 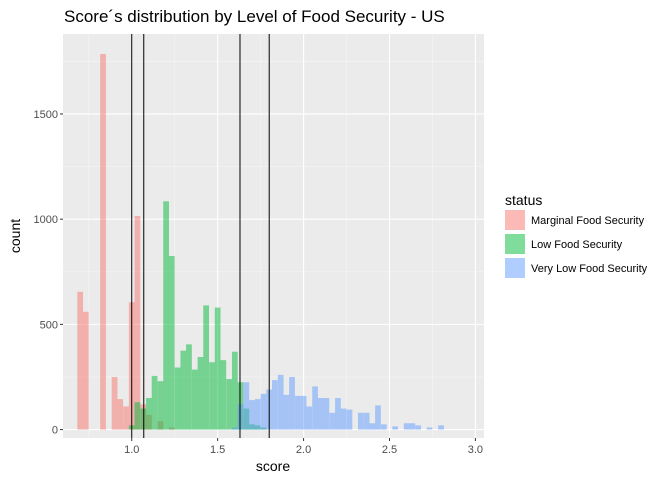 What do you see at coordinates (588, 221) in the screenshot?
I see `legend-label-marginal-food-security: Marginal Food Security` at bounding box center [588, 221].